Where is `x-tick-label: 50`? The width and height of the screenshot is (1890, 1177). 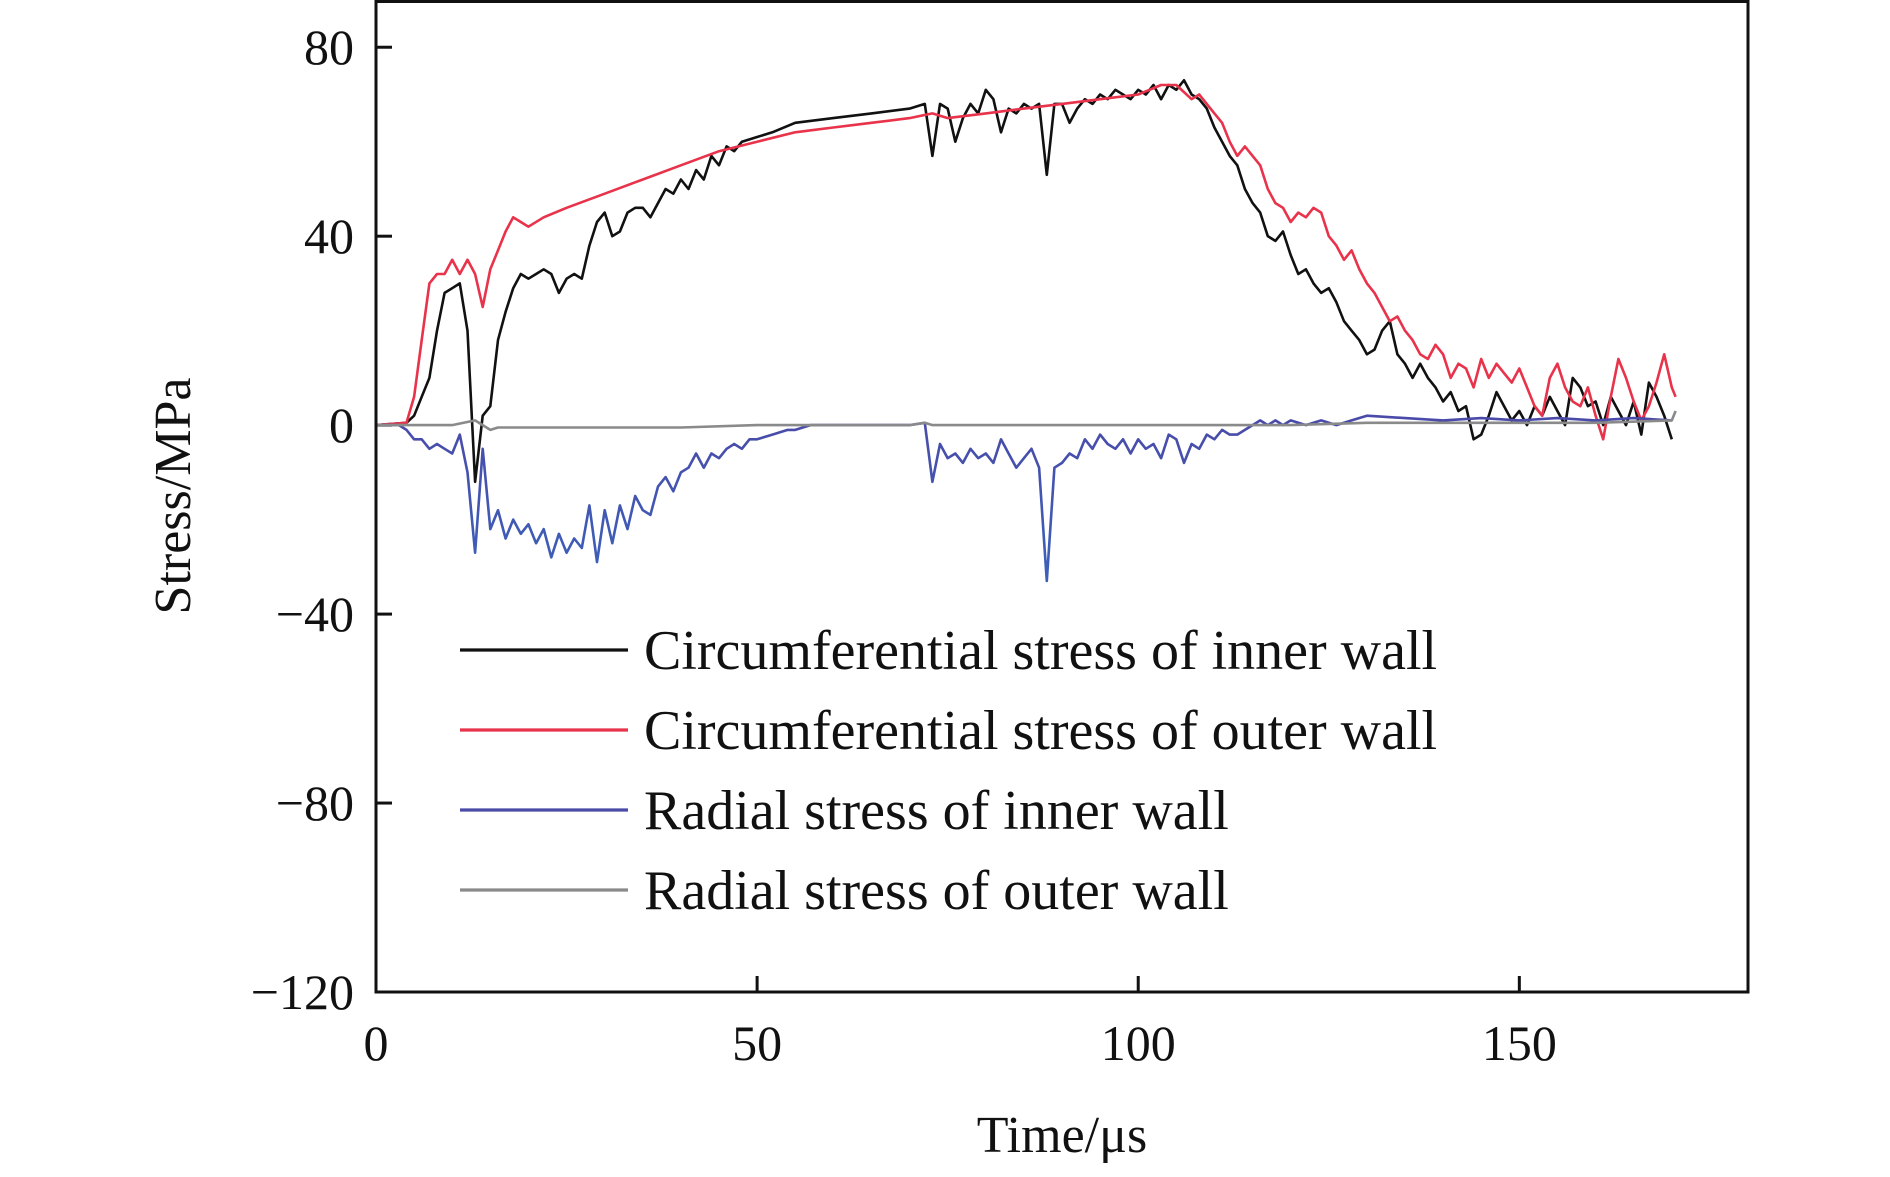 x-tick-label: 50 is located at coordinates (757, 1043).